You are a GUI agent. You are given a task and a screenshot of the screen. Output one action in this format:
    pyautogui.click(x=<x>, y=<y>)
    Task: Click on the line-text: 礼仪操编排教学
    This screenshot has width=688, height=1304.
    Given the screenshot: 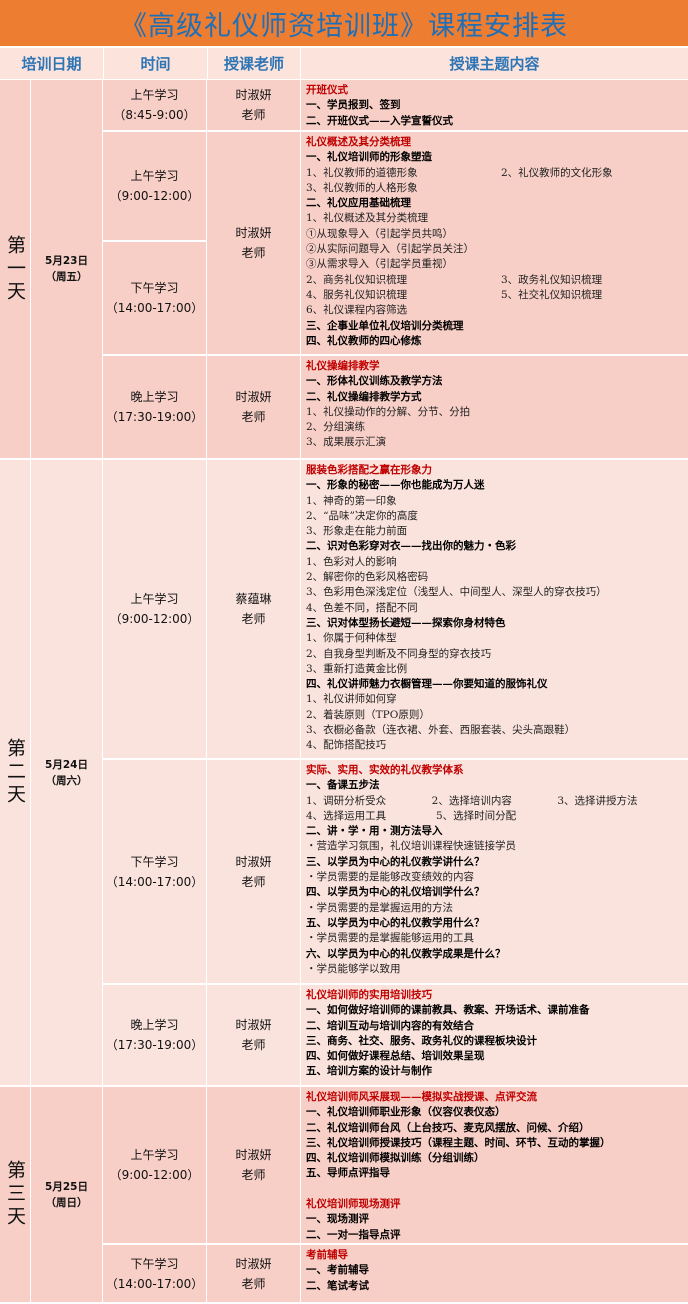 What is the action you would take?
    pyautogui.click(x=343, y=366)
    